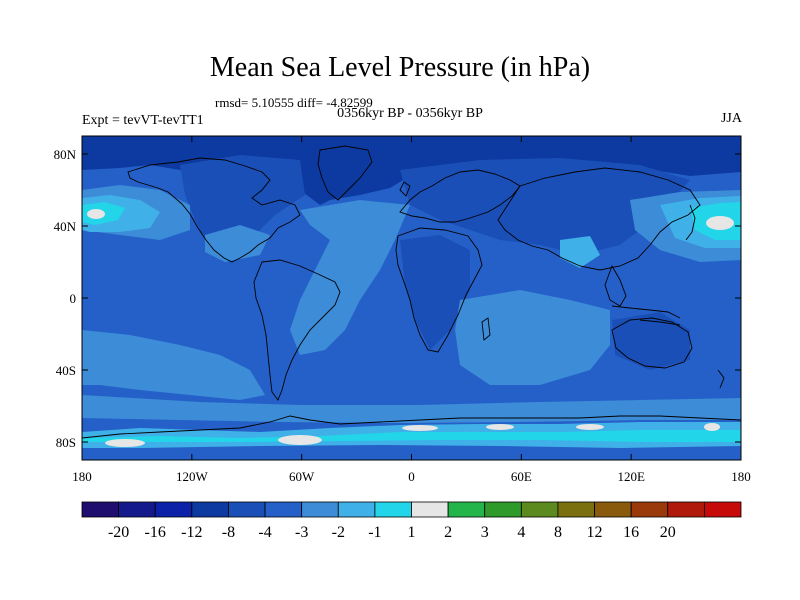 Image resolution: width=800 pixels, height=600 pixels. What do you see at coordinates (173, 365) in the screenshot?
I see `pacific-southeast-light` at bounding box center [173, 365].